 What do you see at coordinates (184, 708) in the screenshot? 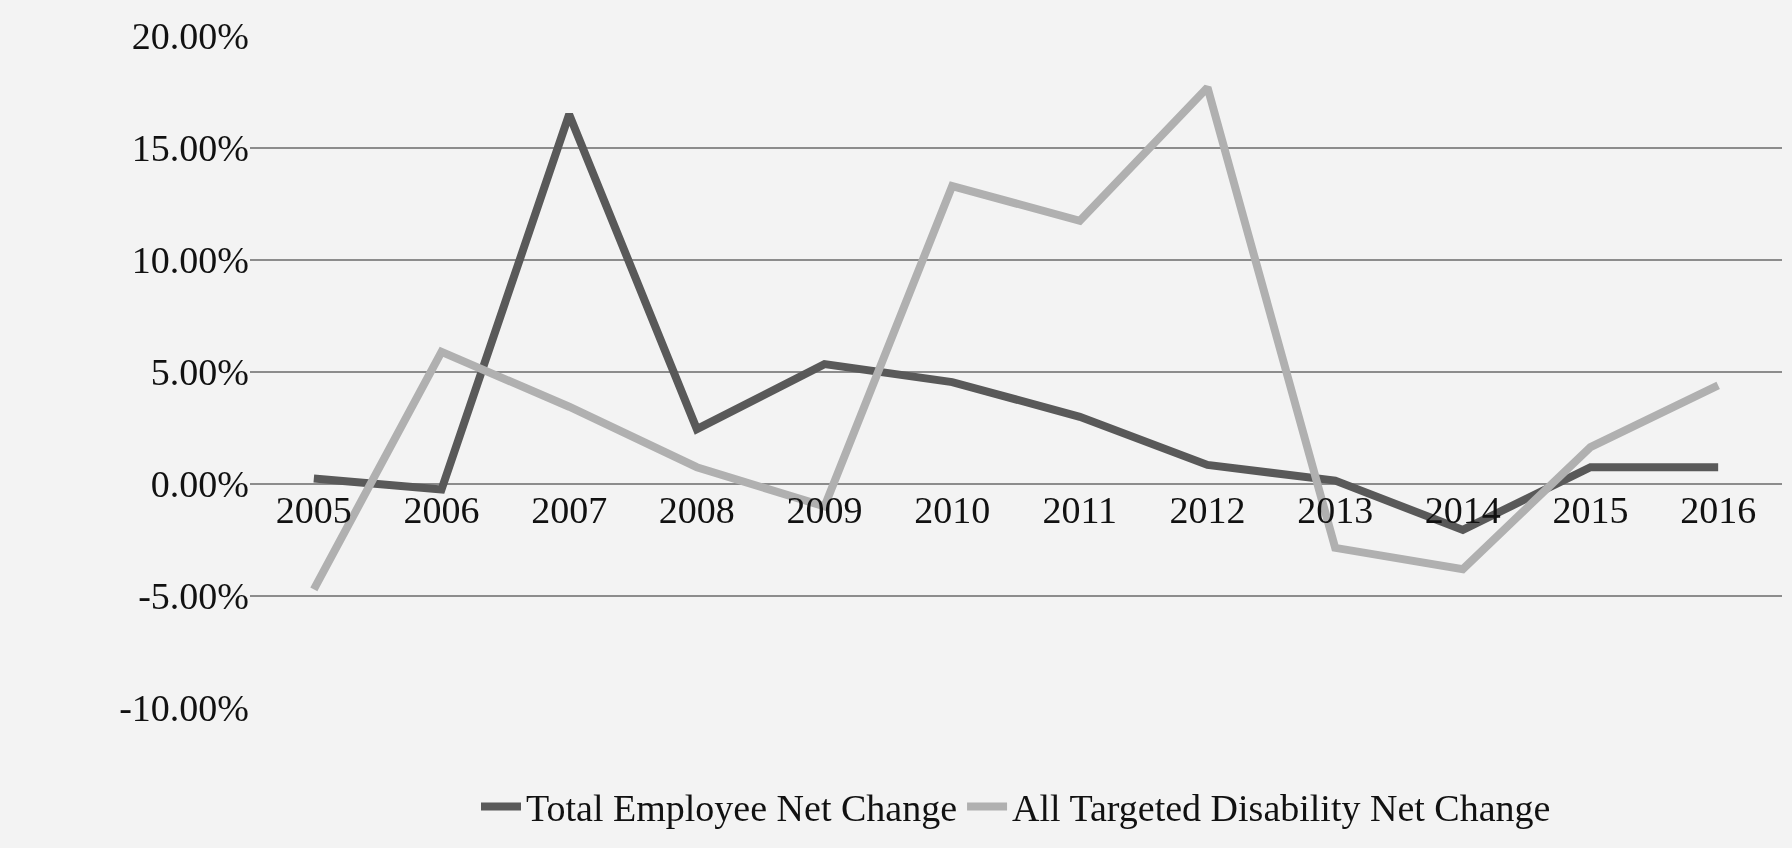
I see `y-tick-label: -10.00%` at bounding box center [184, 708].